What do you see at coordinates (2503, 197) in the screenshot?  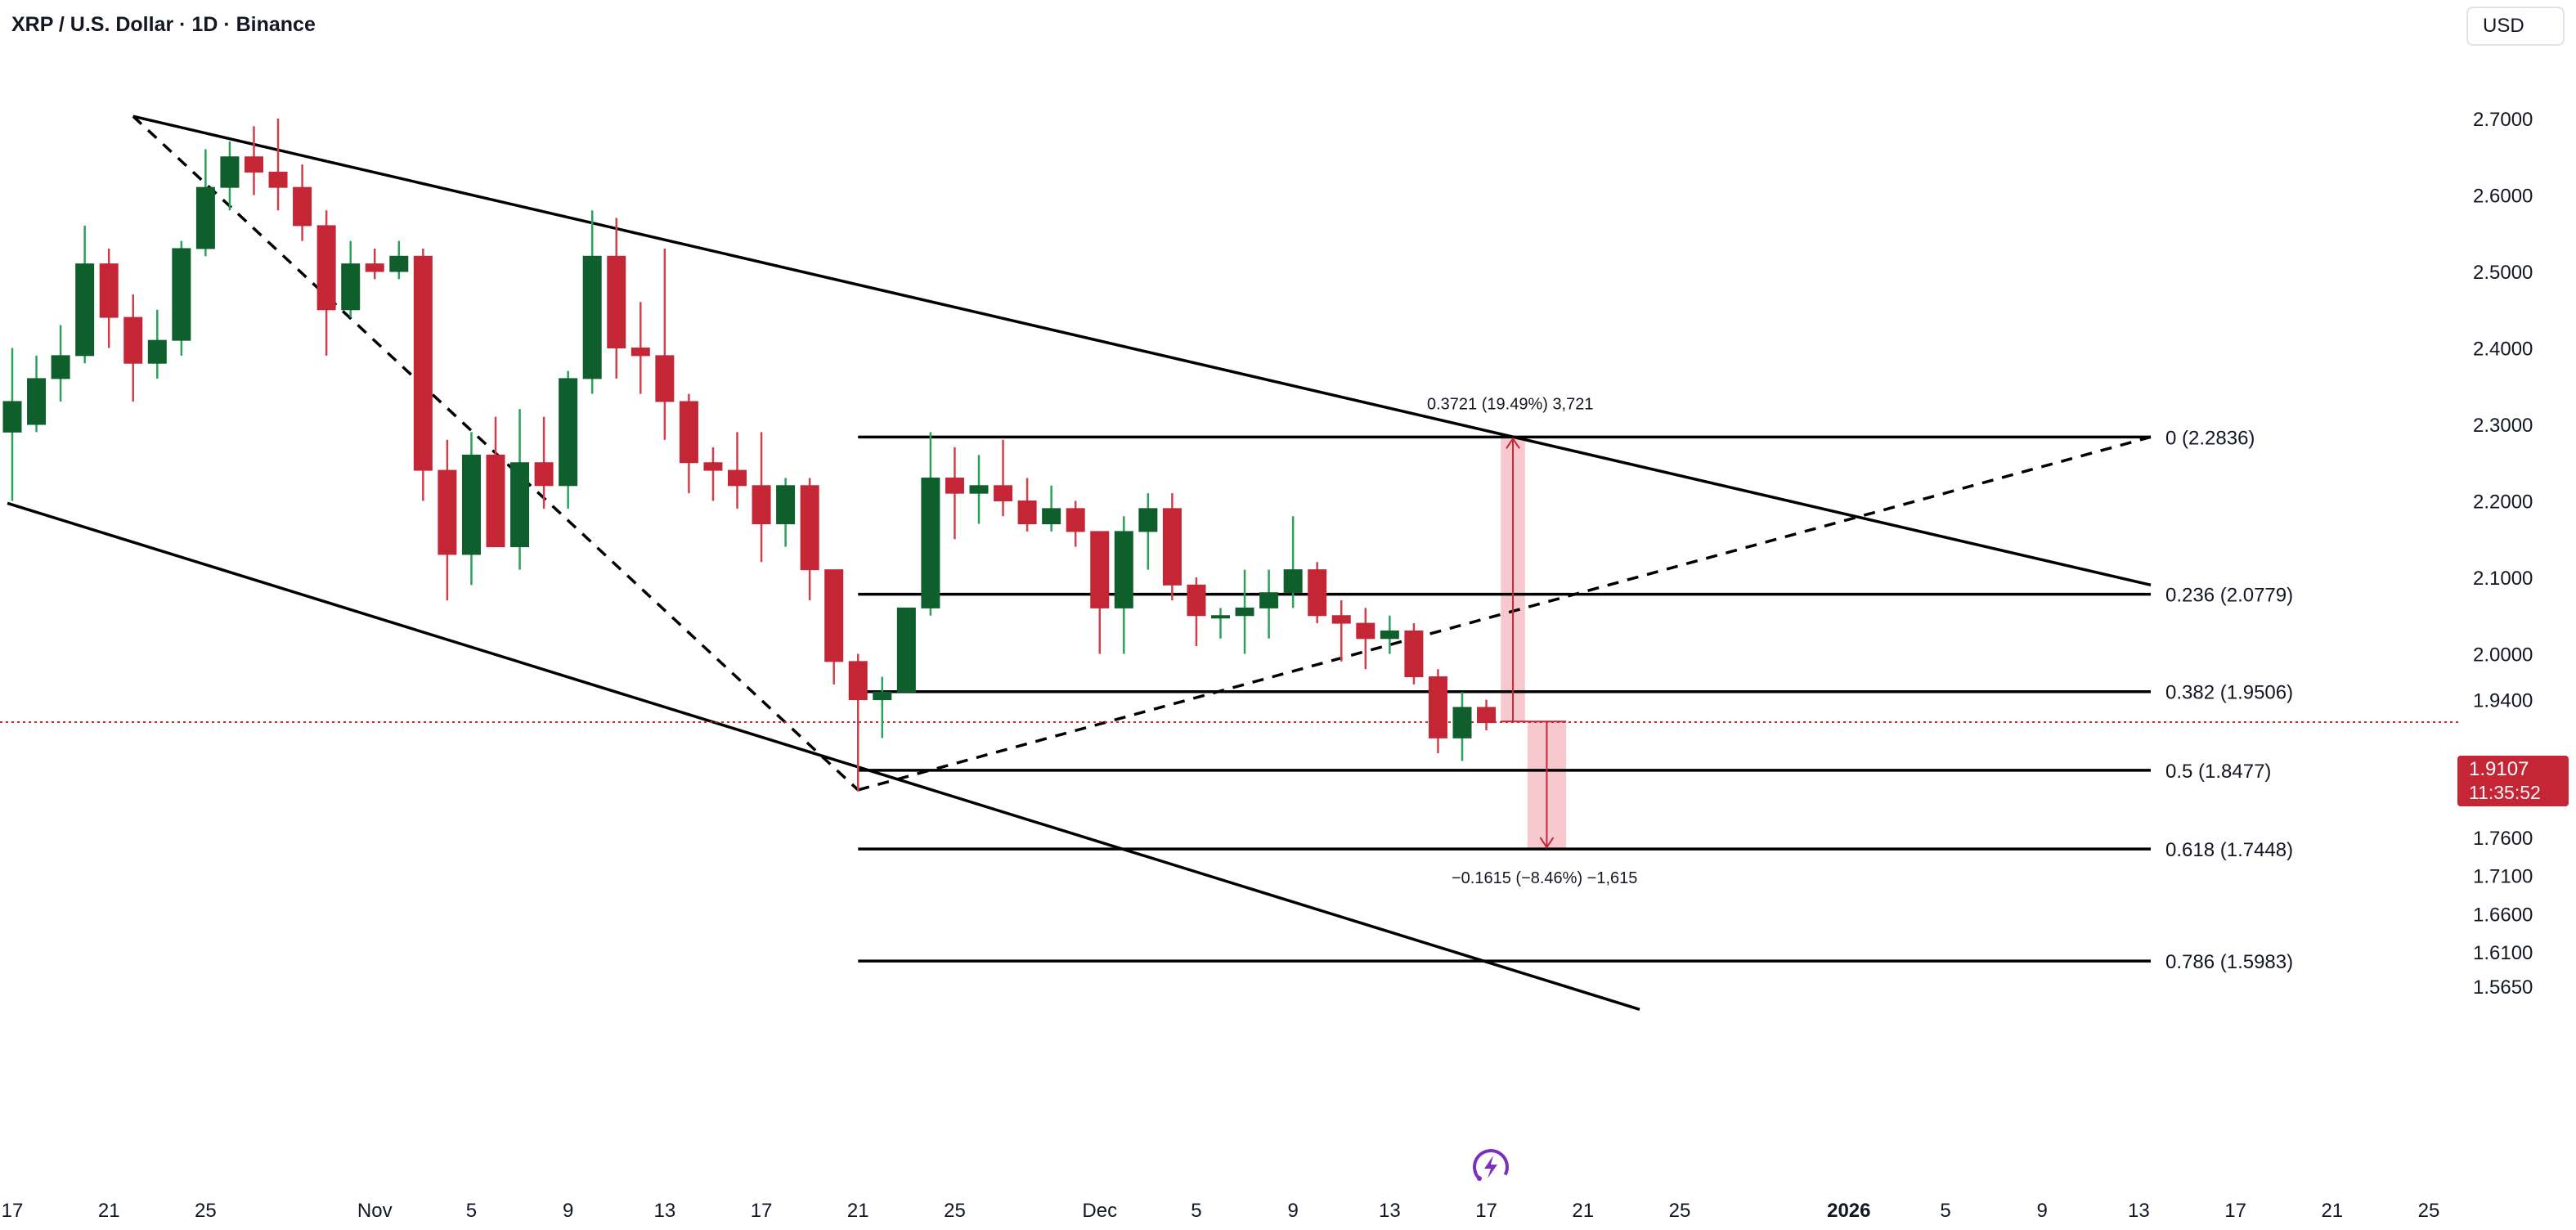 I see `y-tick-label: 2.6000` at bounding box center [2503, 197].